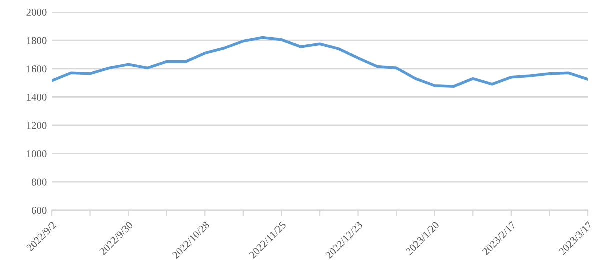  What do you see at coordinates (36, 12) in the screenshot?
I see `y-tick-label: 2000` at bounding box center [36, 12].